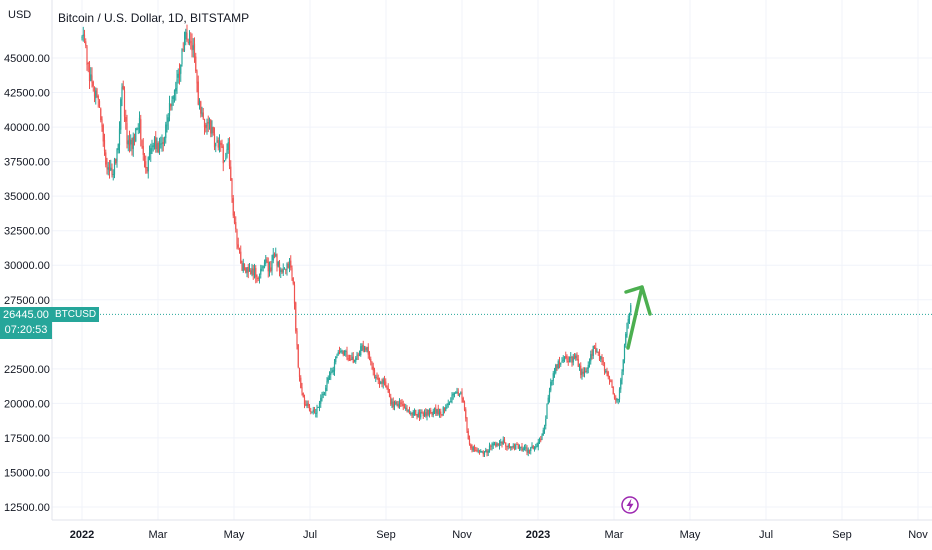  I want to click on lightning-icon, so click(630, 505).